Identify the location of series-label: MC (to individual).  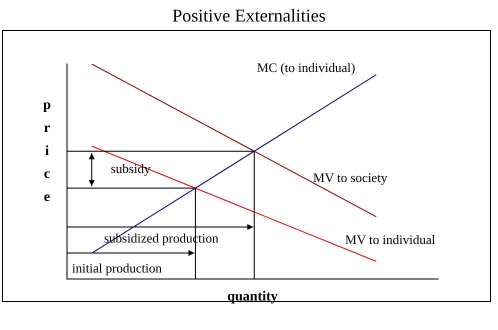
(306, 68).